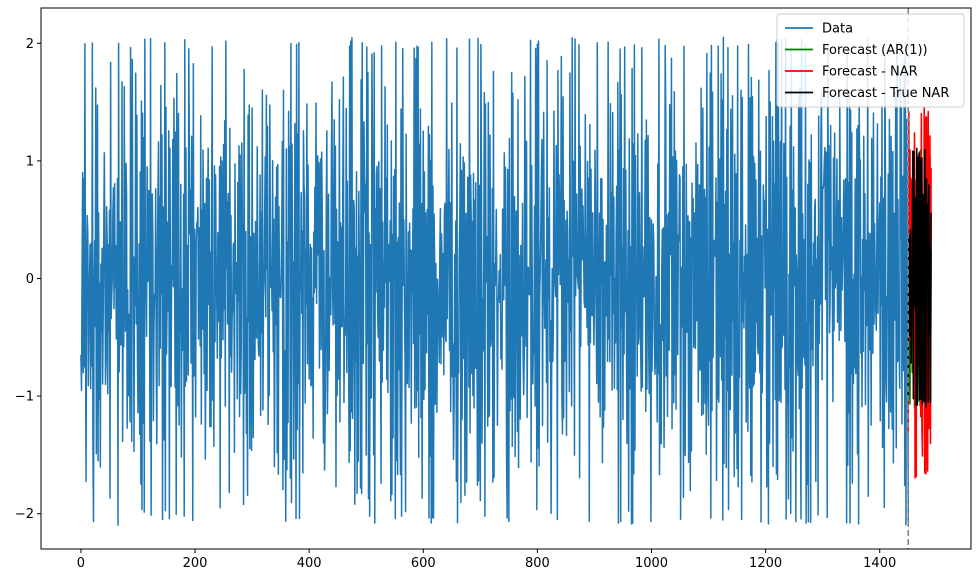  Describe the element at coordinates (24, 514) in the screenshot. I see `y-tick-label: −2` at that location.